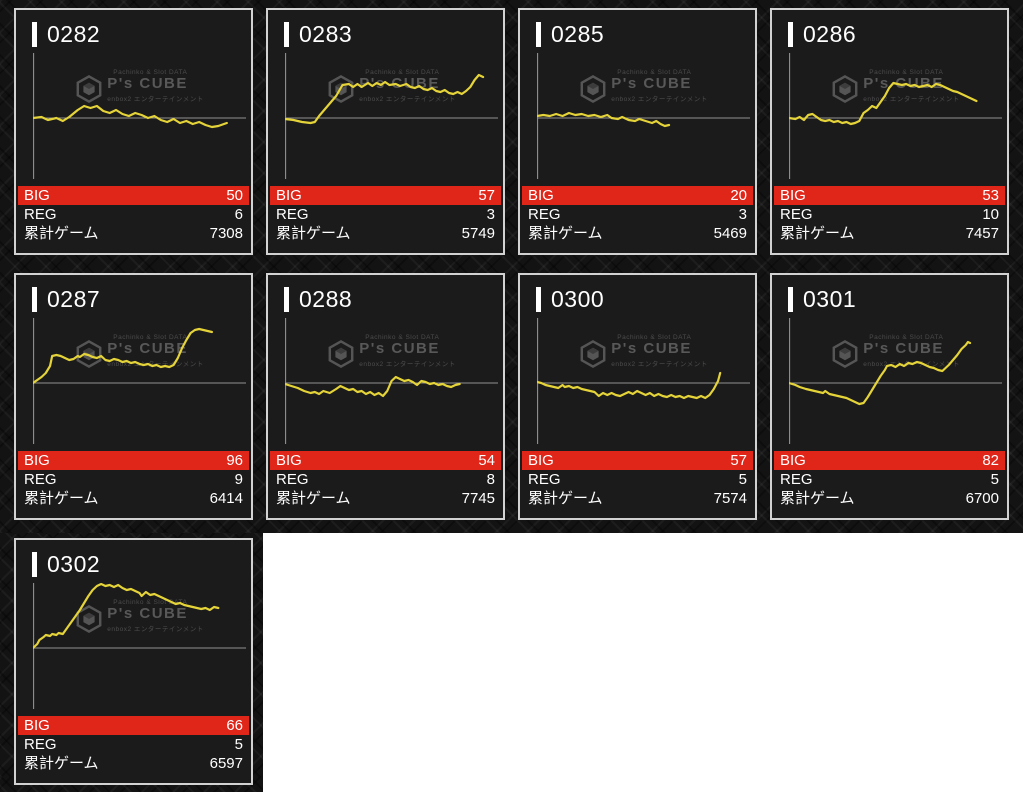  I want to click on big-value: 96, so click(234, 460).